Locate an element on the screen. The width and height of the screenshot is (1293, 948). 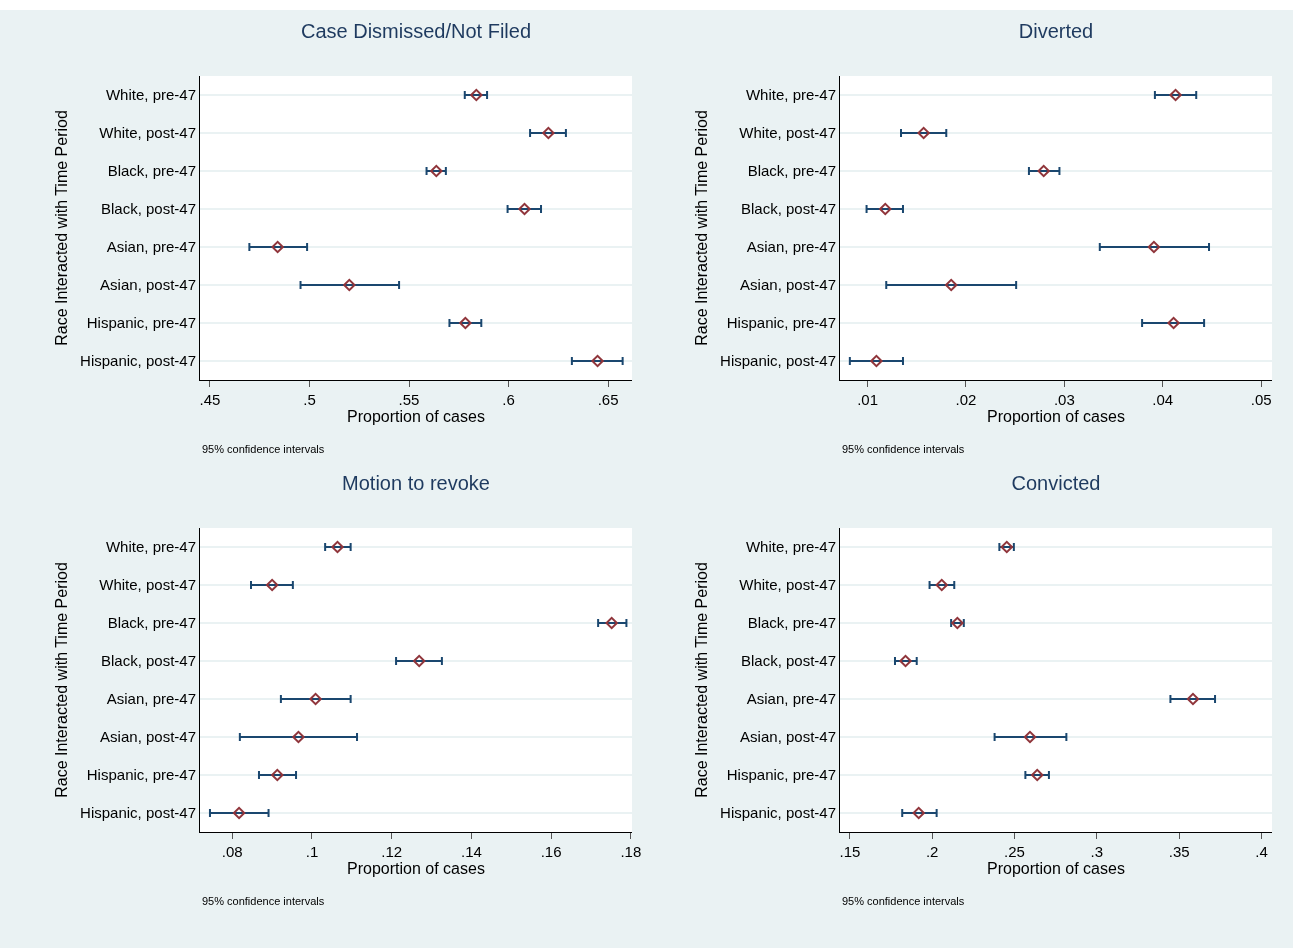
x-tick-label: .2 is located at coordinates (932, 851).